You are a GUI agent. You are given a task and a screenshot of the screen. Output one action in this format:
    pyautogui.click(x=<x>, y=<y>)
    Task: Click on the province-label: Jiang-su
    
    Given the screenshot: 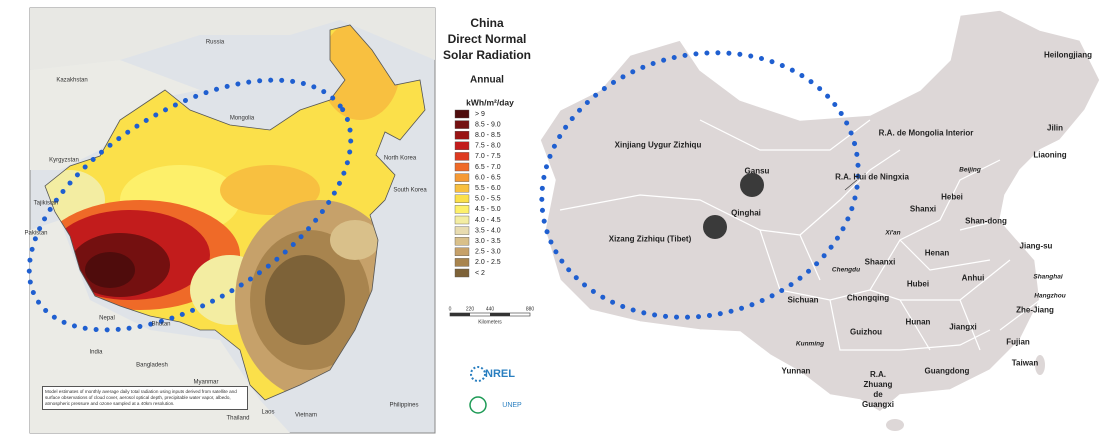 What is the action you would take?
    pyautogui.click(x=1036, y=246)
    